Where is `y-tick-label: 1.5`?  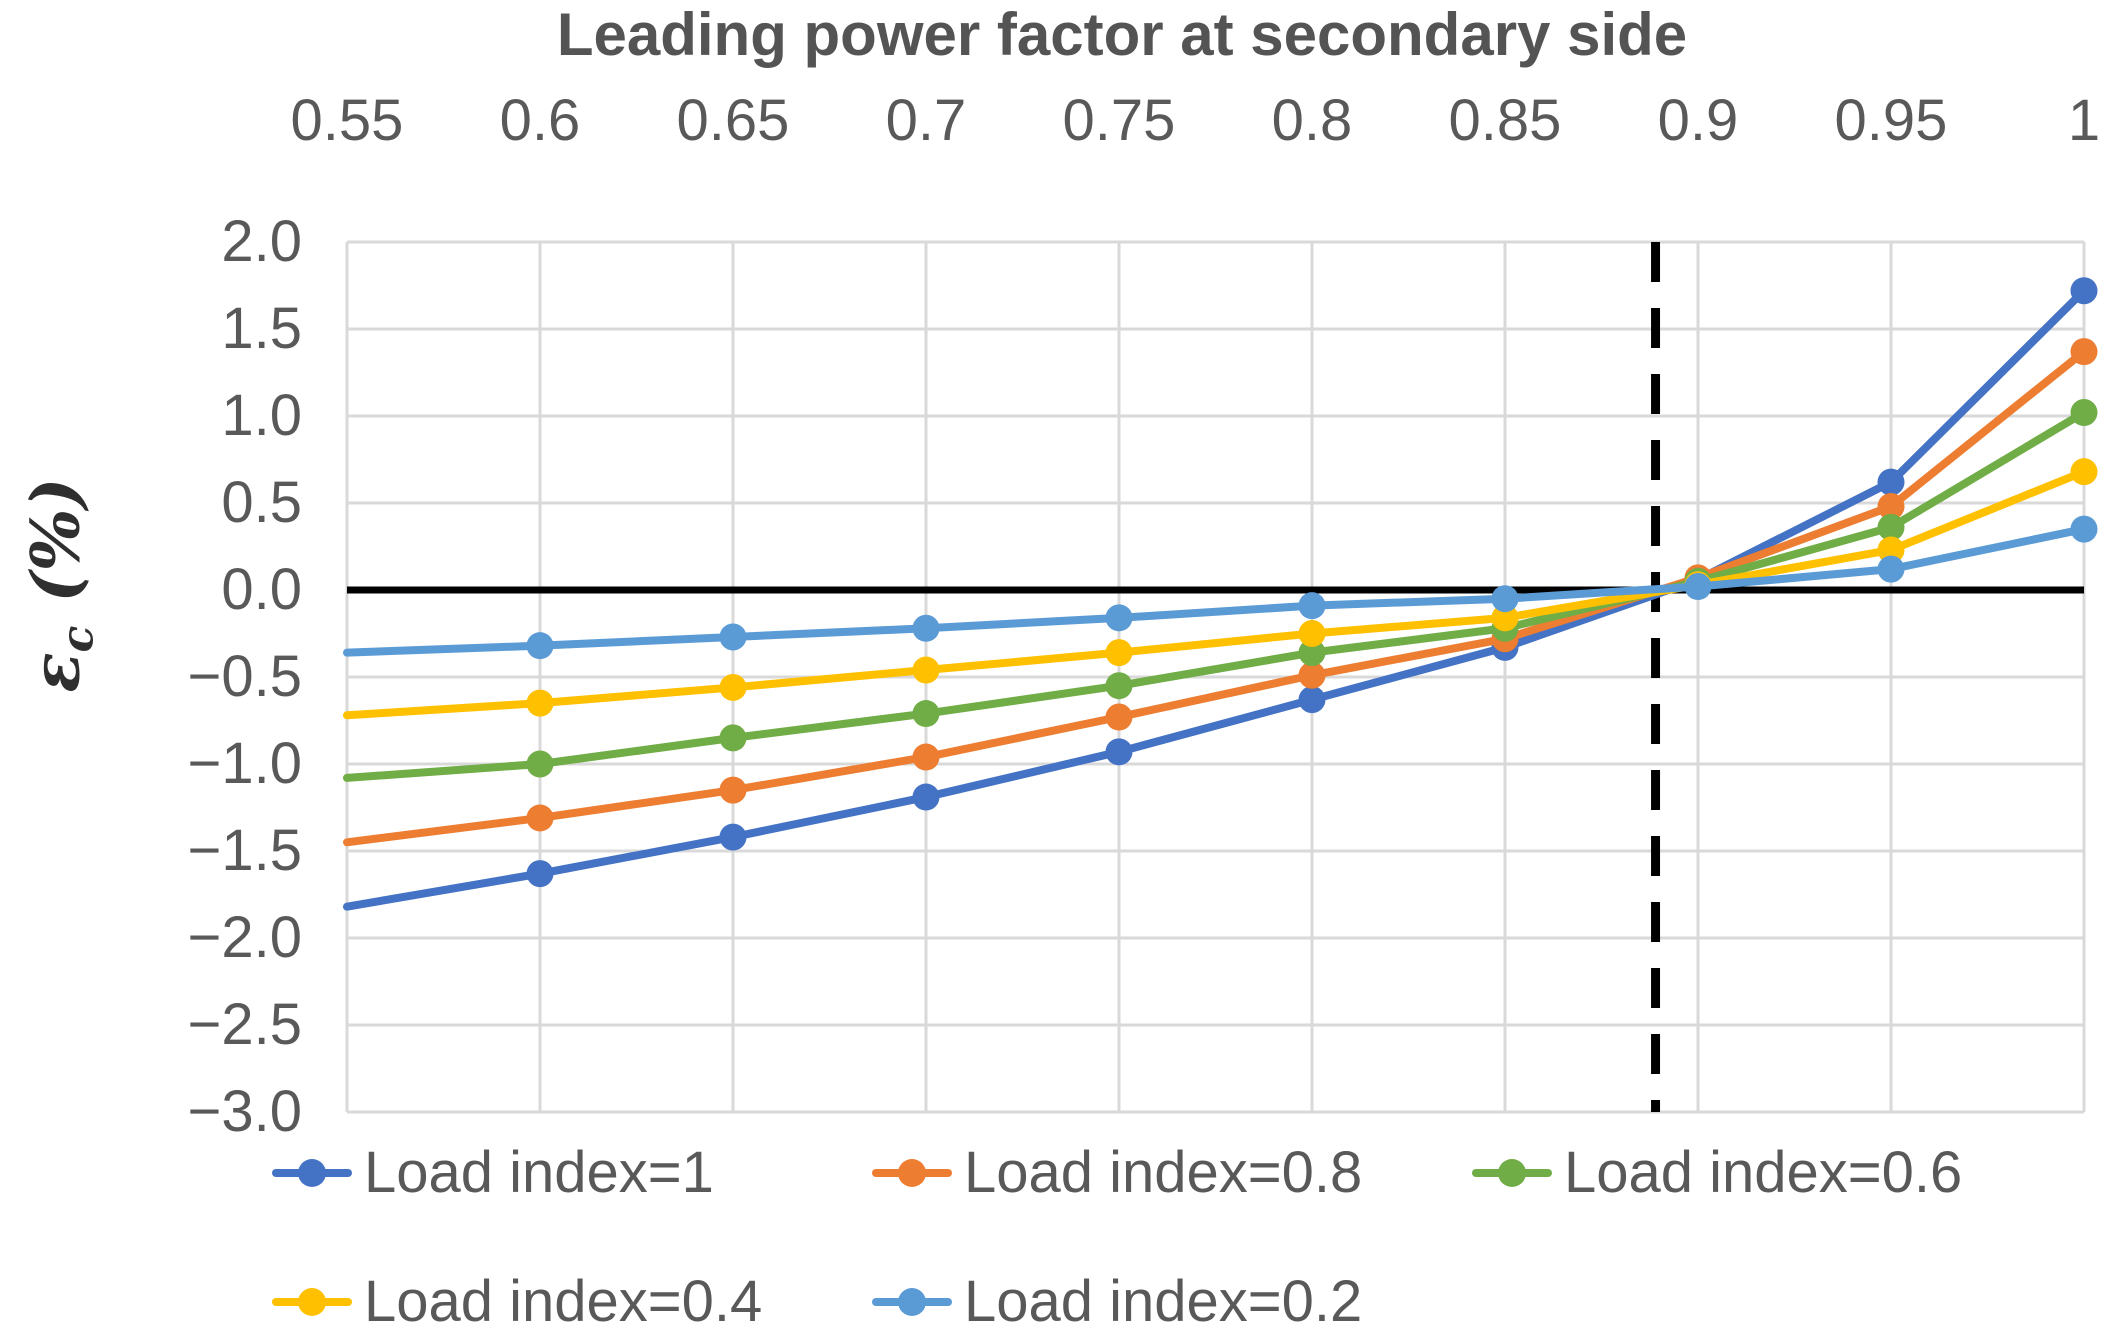
y-tick-label: 1.5 is located at coordinates (261, 328).